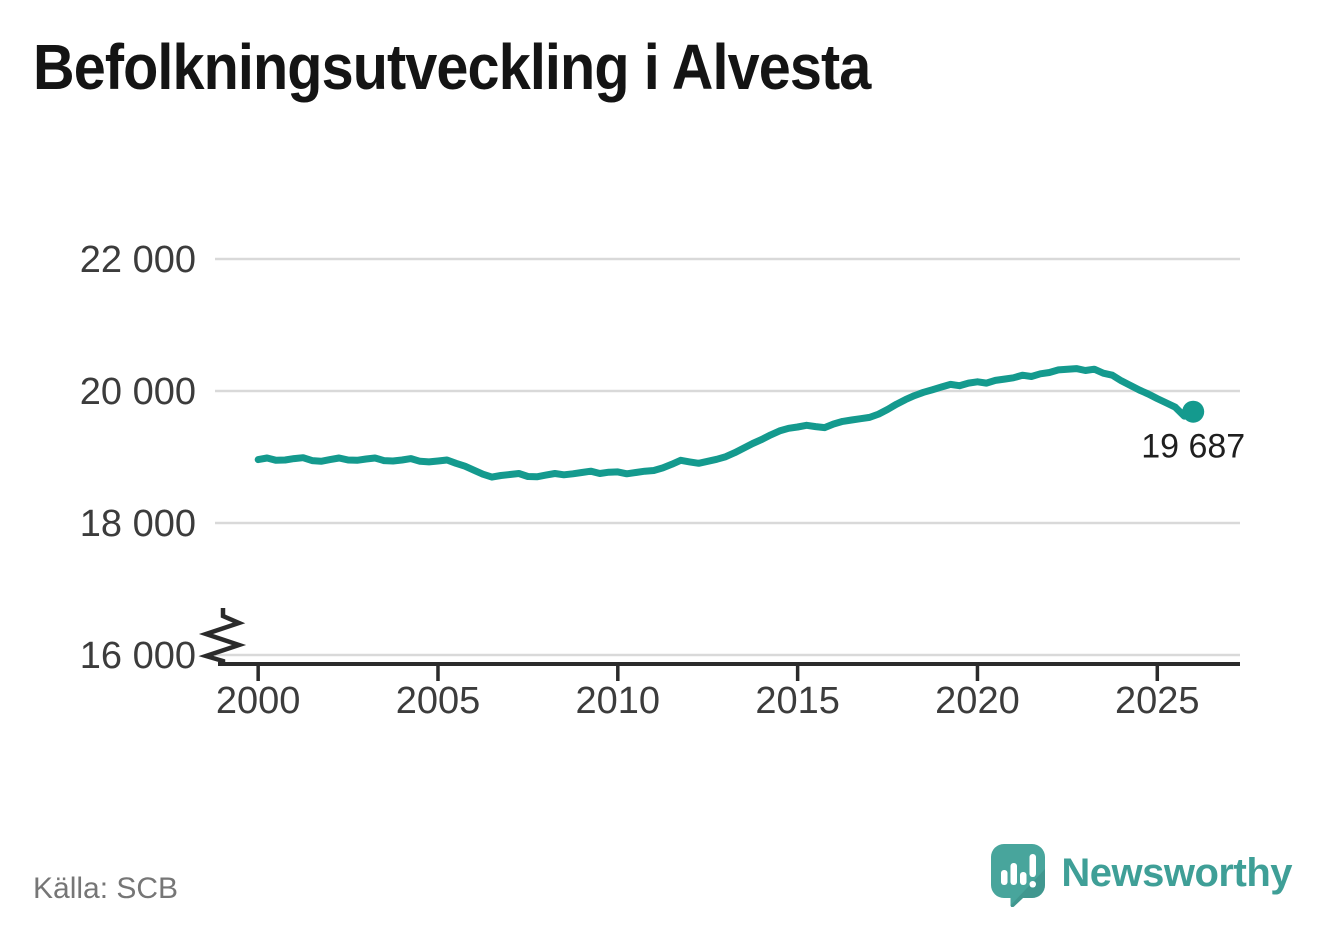 Image resolution: width=1322 pixels, height=939 pixels. Describe the element at coordinates (708, 701) in the screenshot. I see `x-axis-labels: 2000 2005 2010 2015 2020 2025` at that location.